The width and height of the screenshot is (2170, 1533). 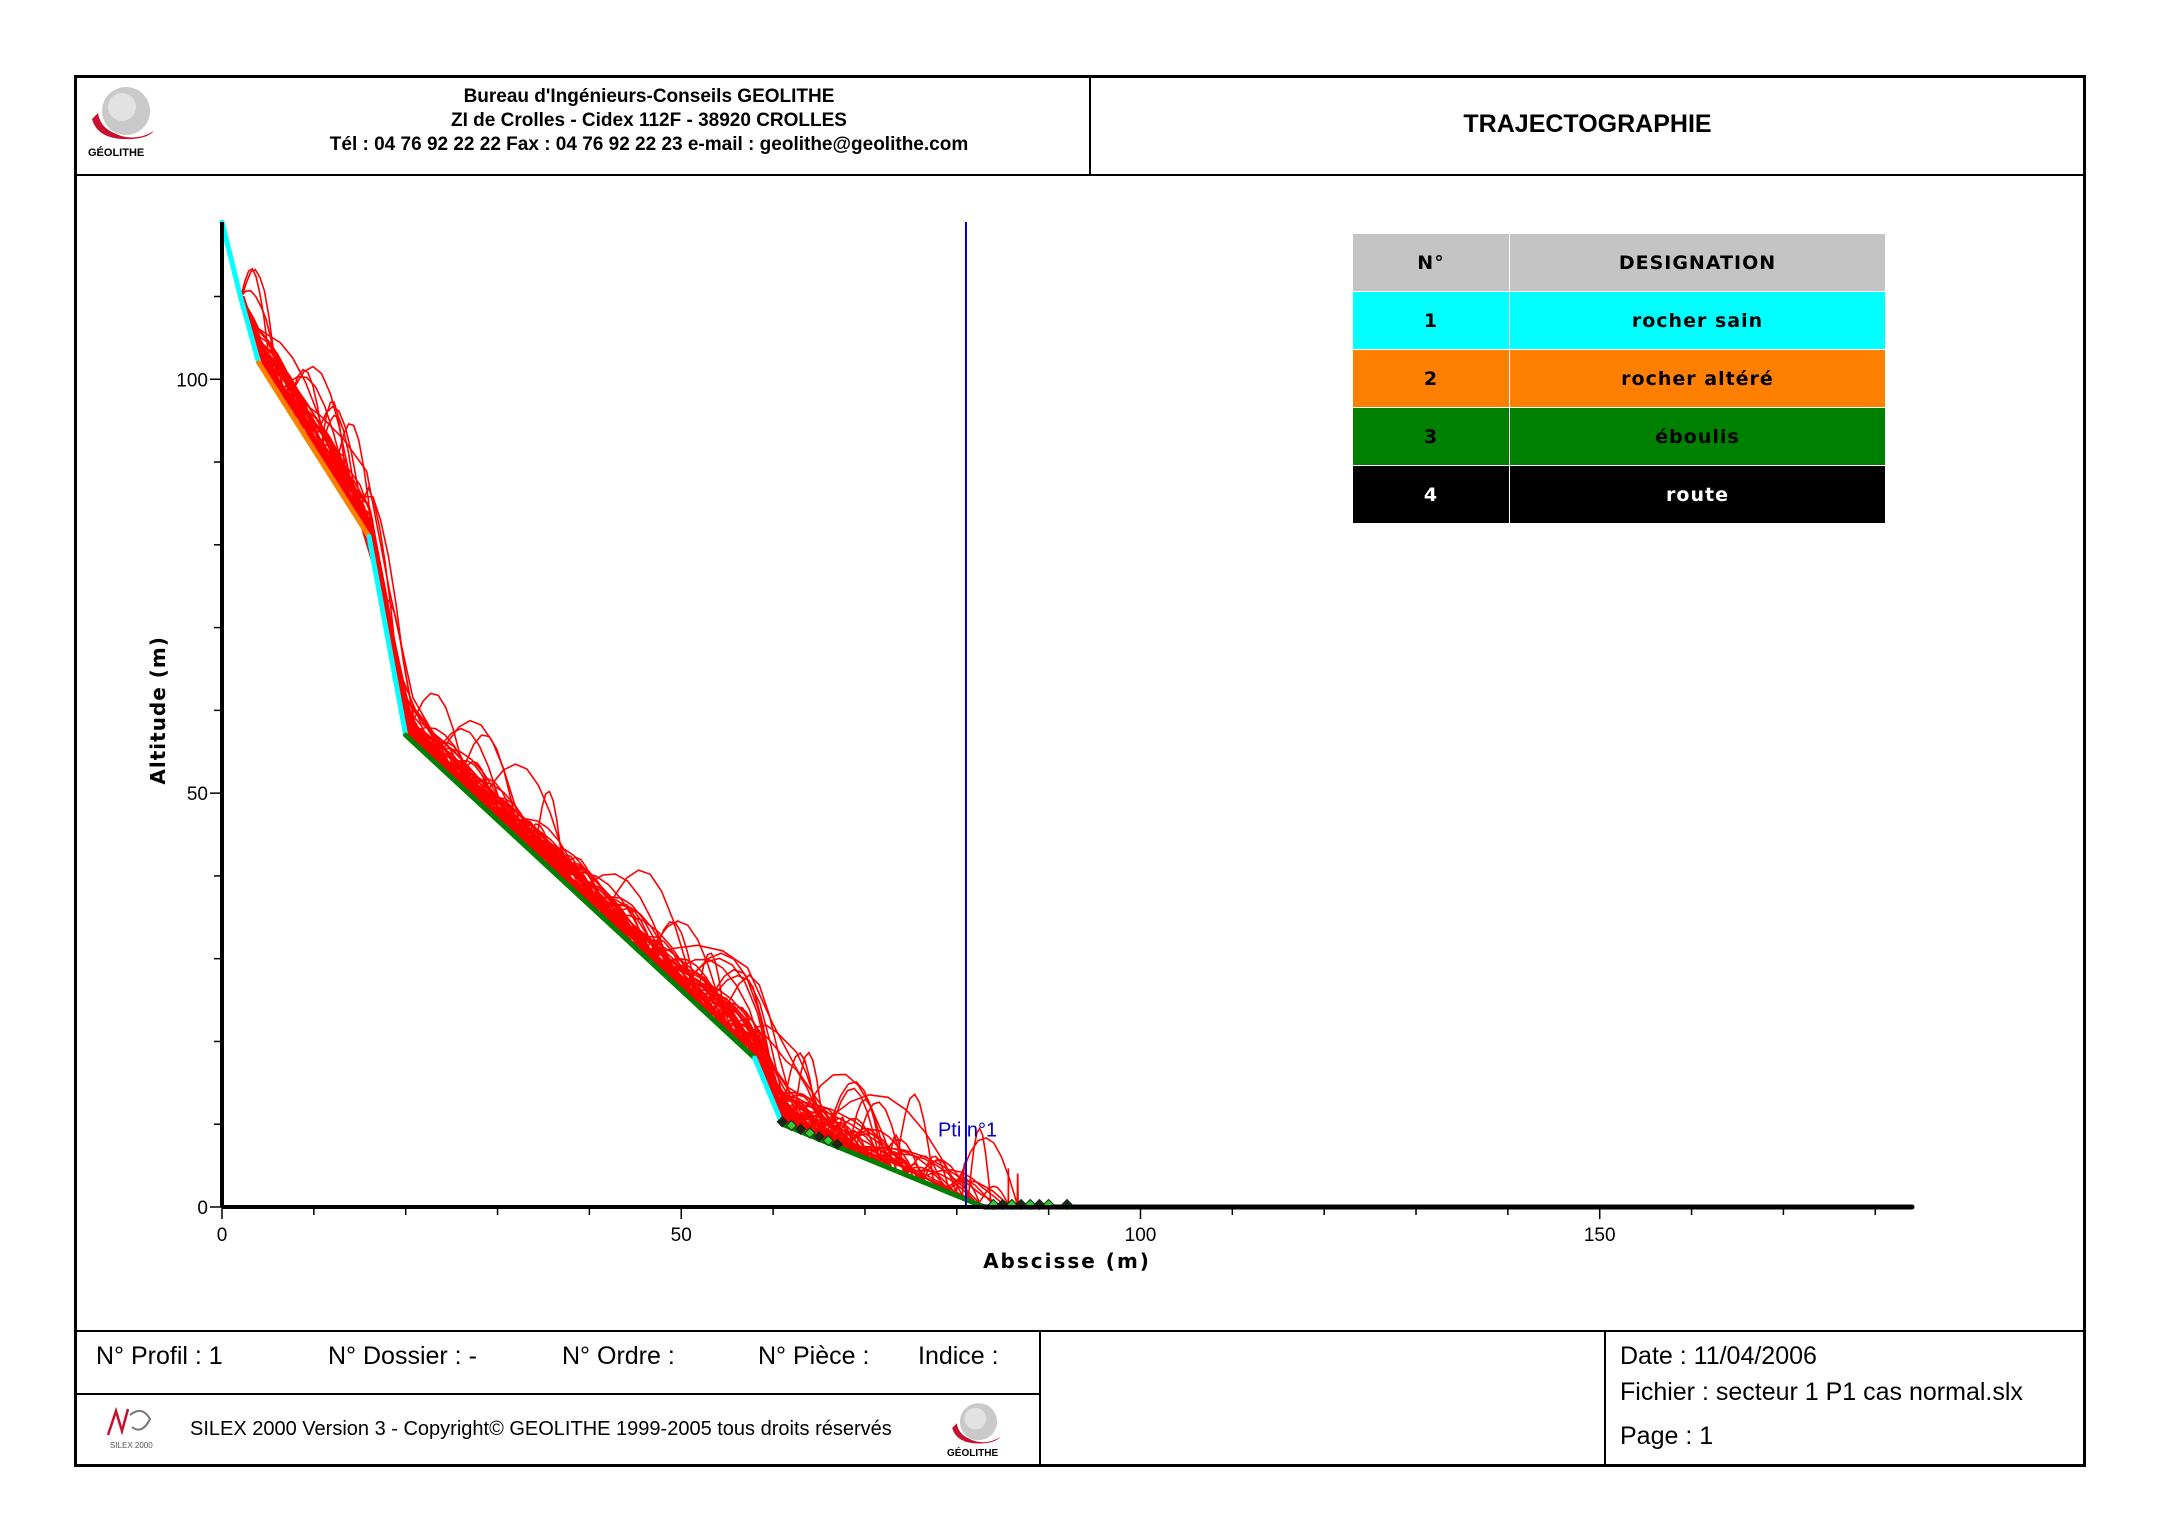 What do you see at coordinates (222, 1235) in the screenshot?
I see `x-tick-label: 0` at bounding box center [222, 1235].